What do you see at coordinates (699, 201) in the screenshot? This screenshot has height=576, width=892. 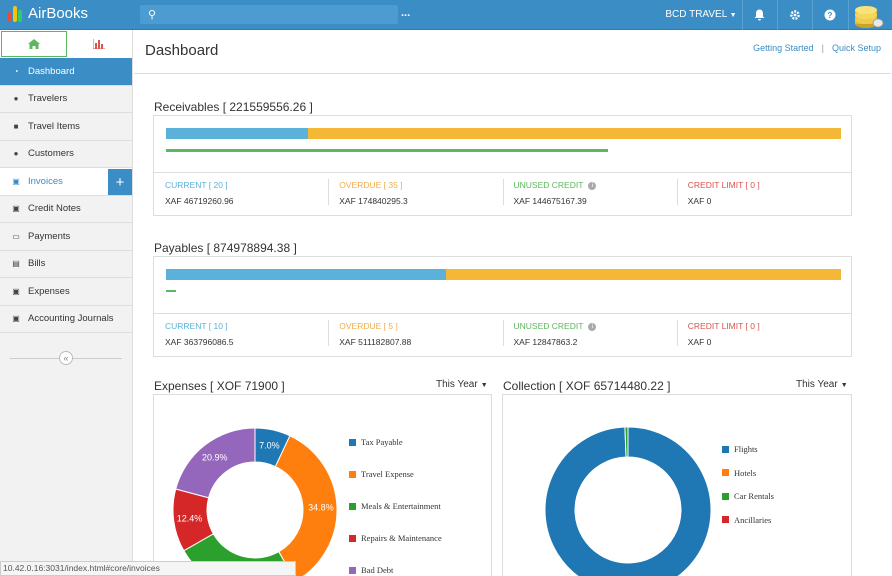 I see `credit-limit-value: XAF 0` at bounding box center [699, 201].